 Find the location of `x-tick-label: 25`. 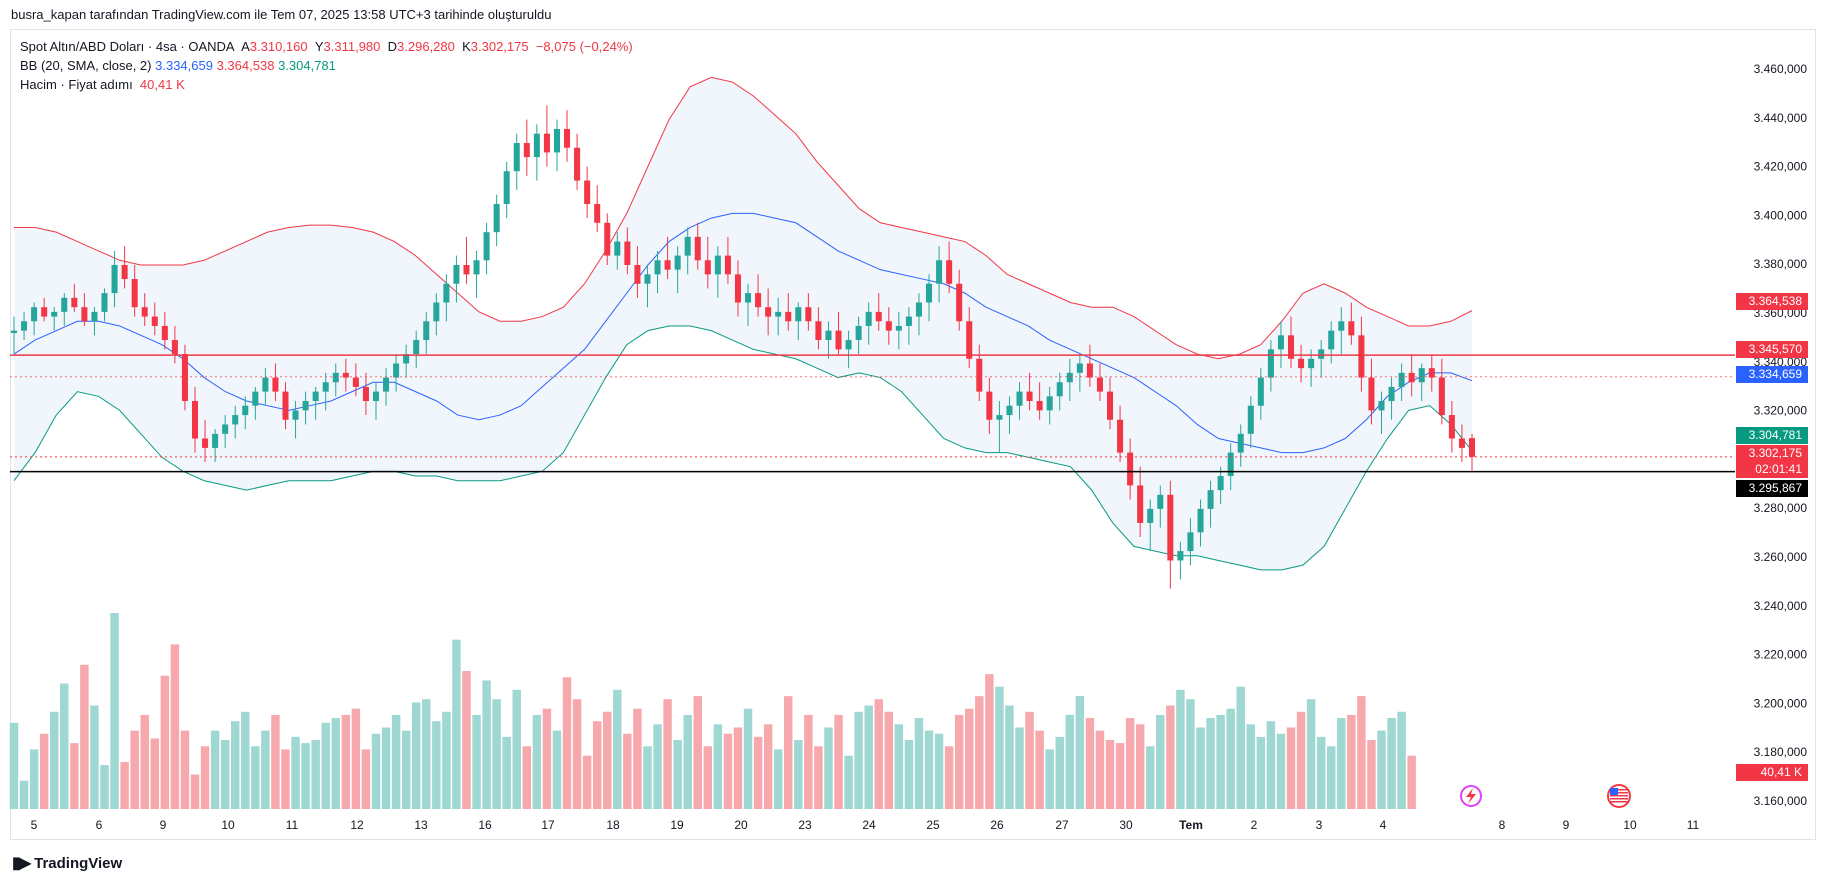

x-tick-label: 25 is located at coordinates (933, 825).